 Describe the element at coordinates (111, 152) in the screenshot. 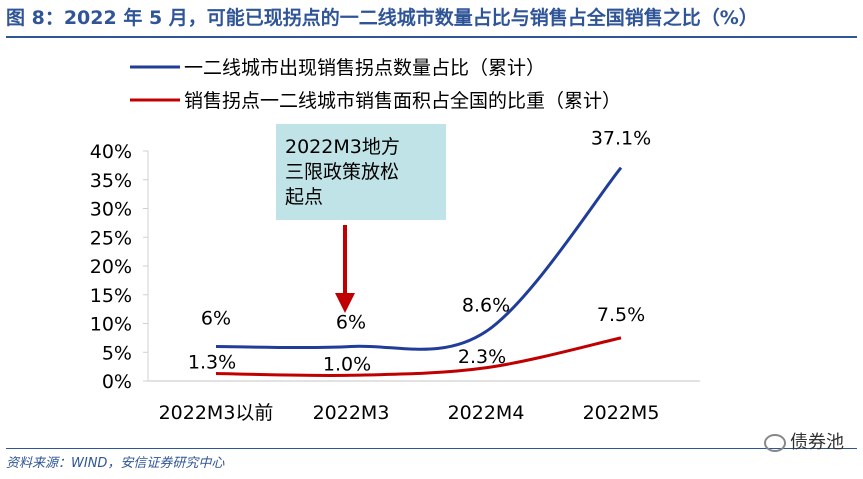

I see `y-tick-label: 40%` at that location.